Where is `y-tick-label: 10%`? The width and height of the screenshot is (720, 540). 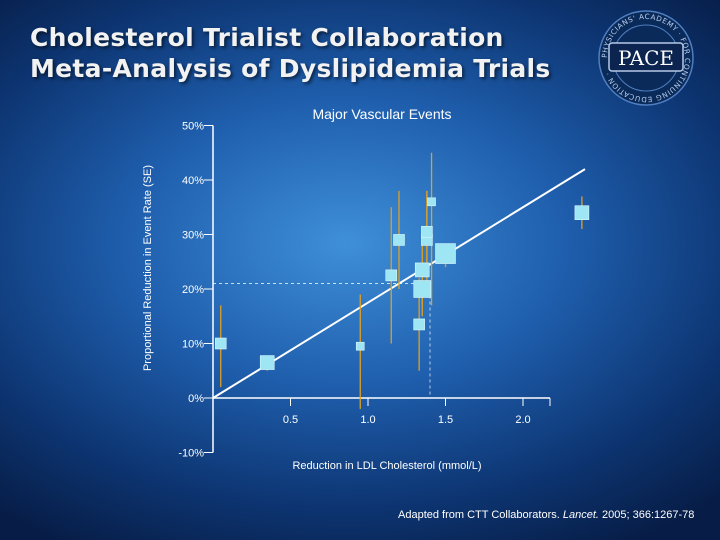 y-tick-label: 10% is located at coordinates (193, 345).